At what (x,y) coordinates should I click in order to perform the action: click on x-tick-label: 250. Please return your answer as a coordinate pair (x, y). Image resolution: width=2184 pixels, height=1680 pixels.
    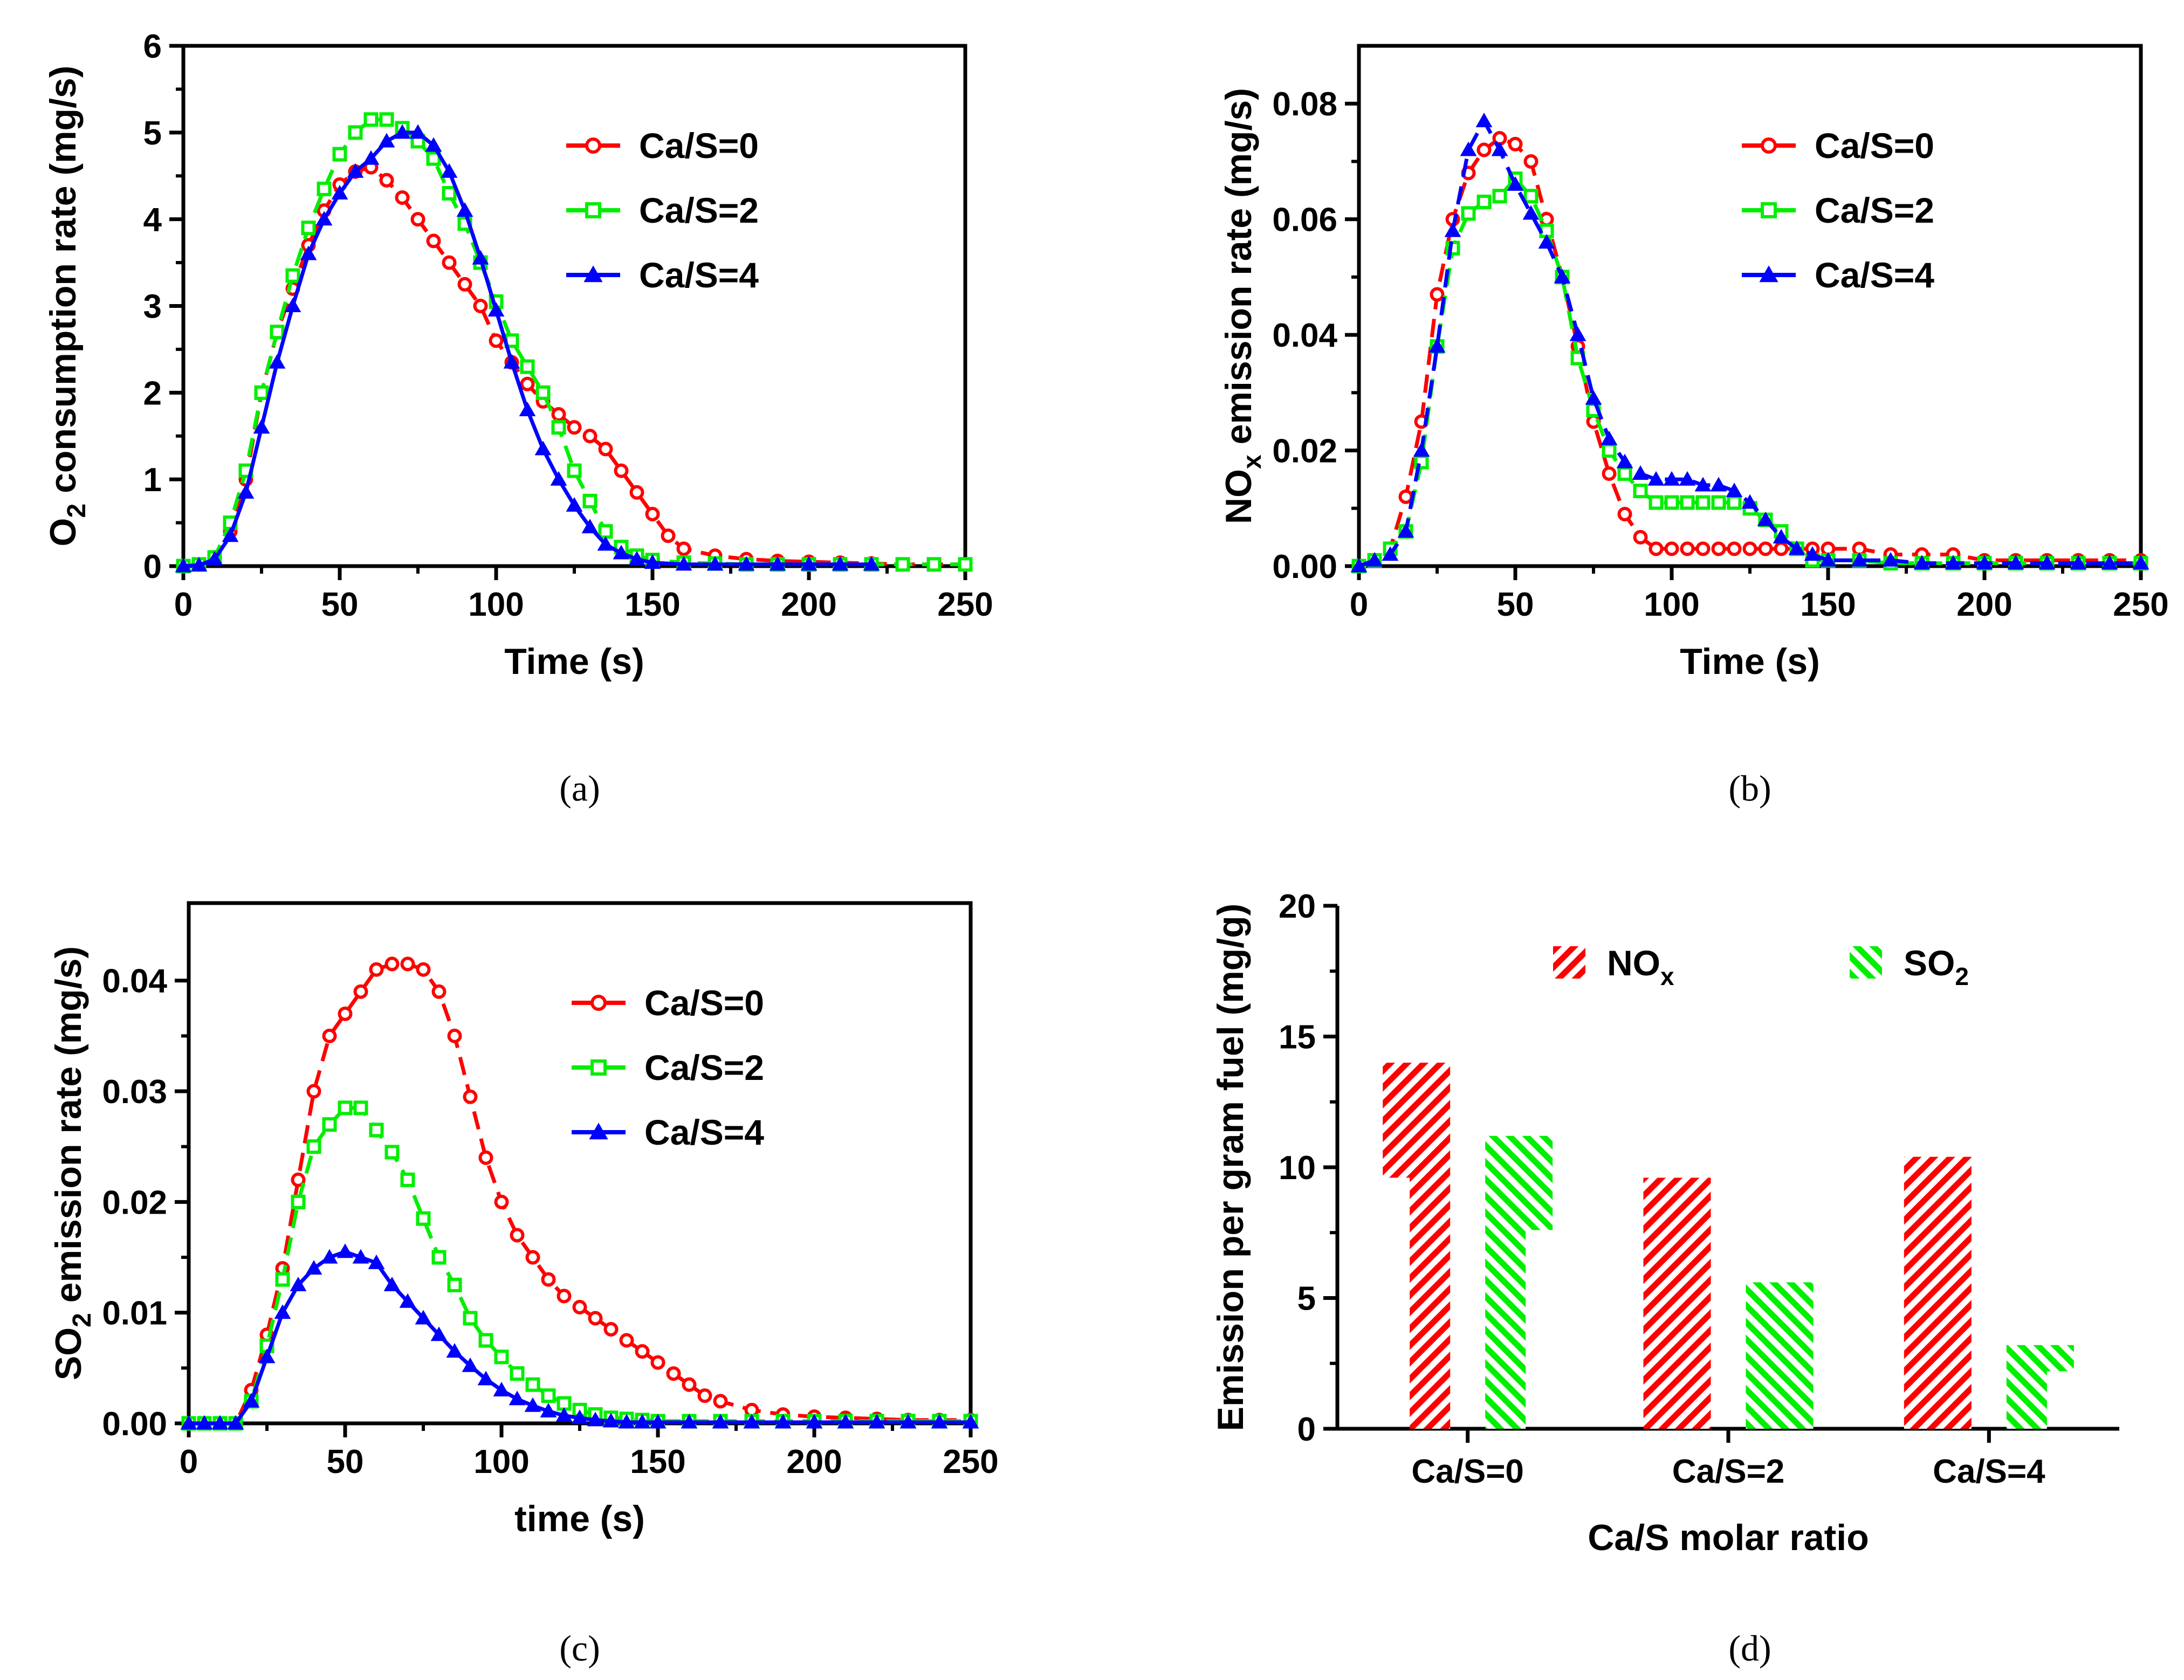
    Looking at the image, I should click on (2140, 604).